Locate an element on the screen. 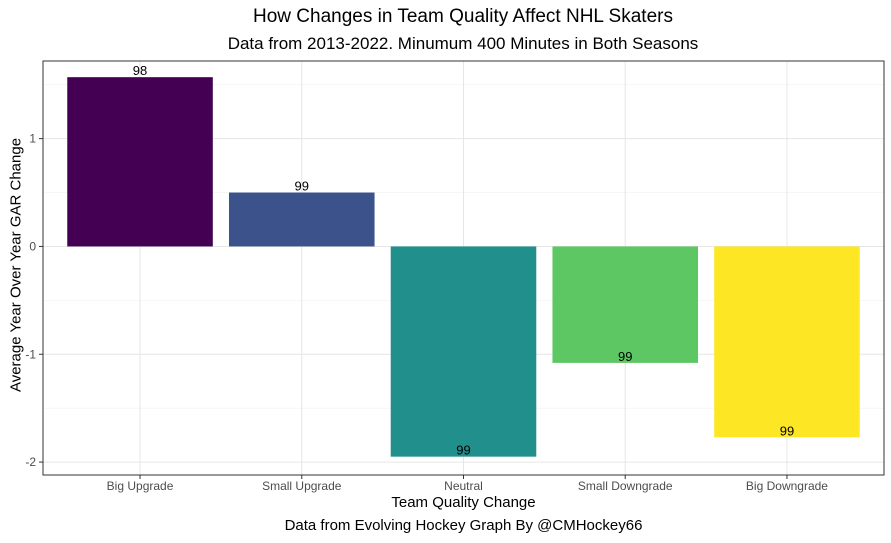 The width and height of the screenshot is (891, 543). bar-small-upgrade is located at coordinates (301, 219).